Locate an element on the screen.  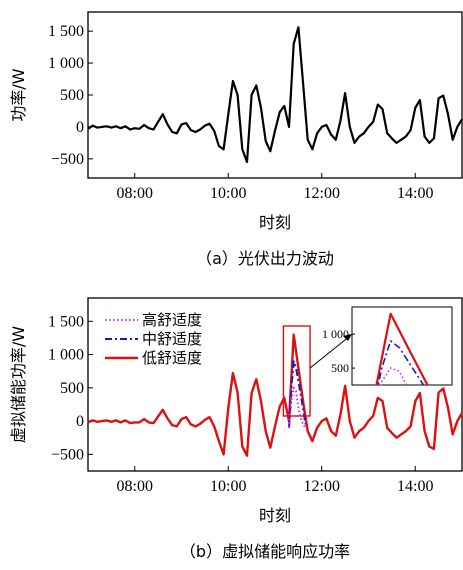
inset-series-line-low is located at coordinates (402, 348).